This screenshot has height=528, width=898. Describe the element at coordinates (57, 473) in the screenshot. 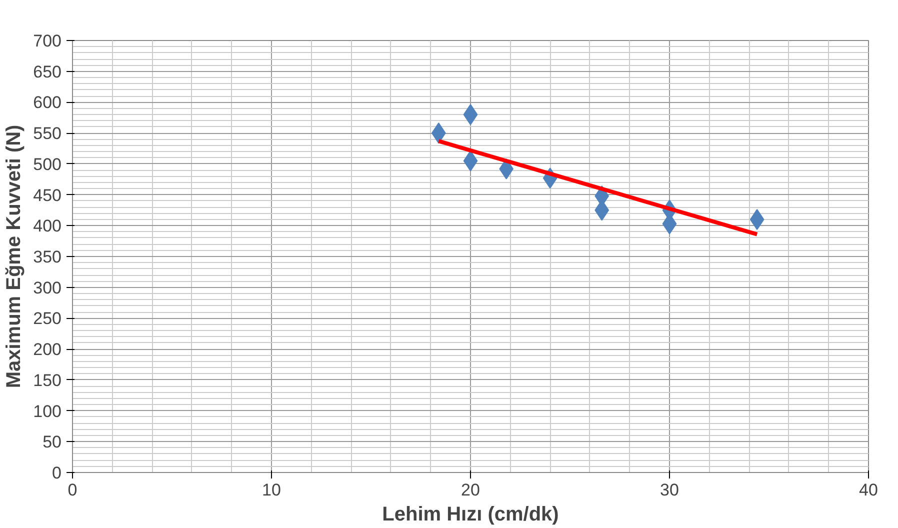

I see `y-tick-label: 0` at that location.